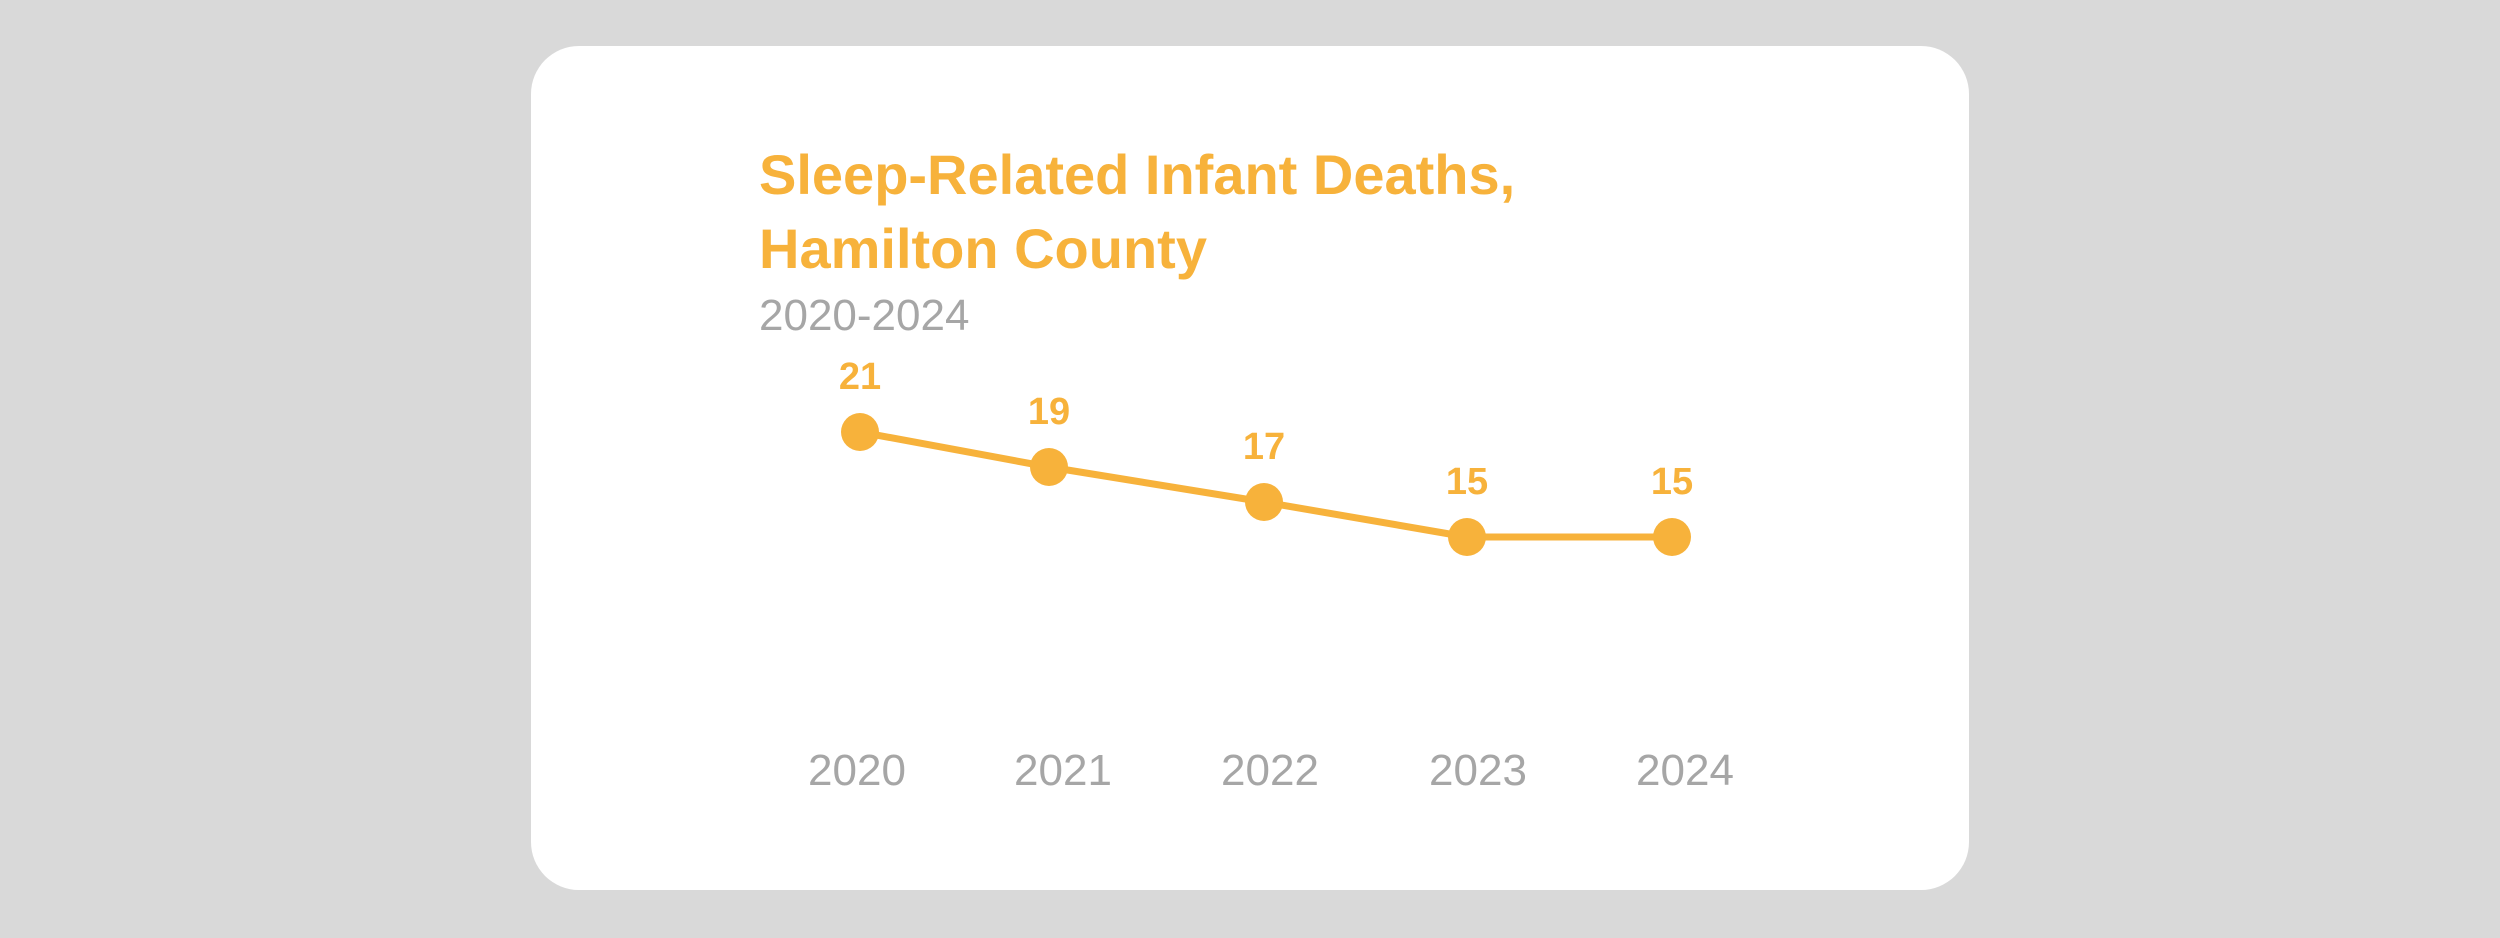 This screenshot has height=938, width=2500. I want to click on x-tick-label-2022: 2022, so click(1270, 770).